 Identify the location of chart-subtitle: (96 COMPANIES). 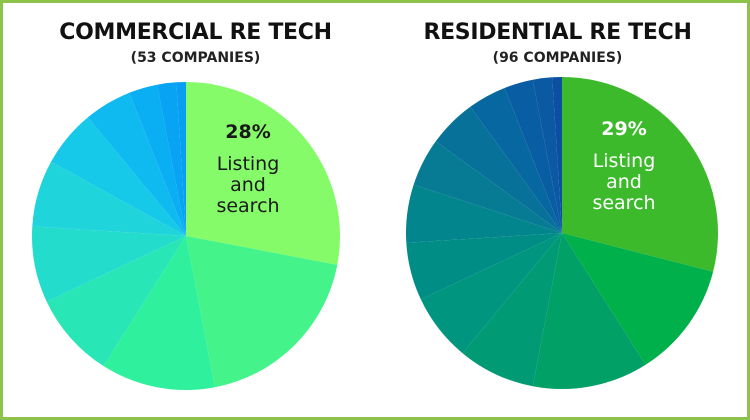
(557, 58).